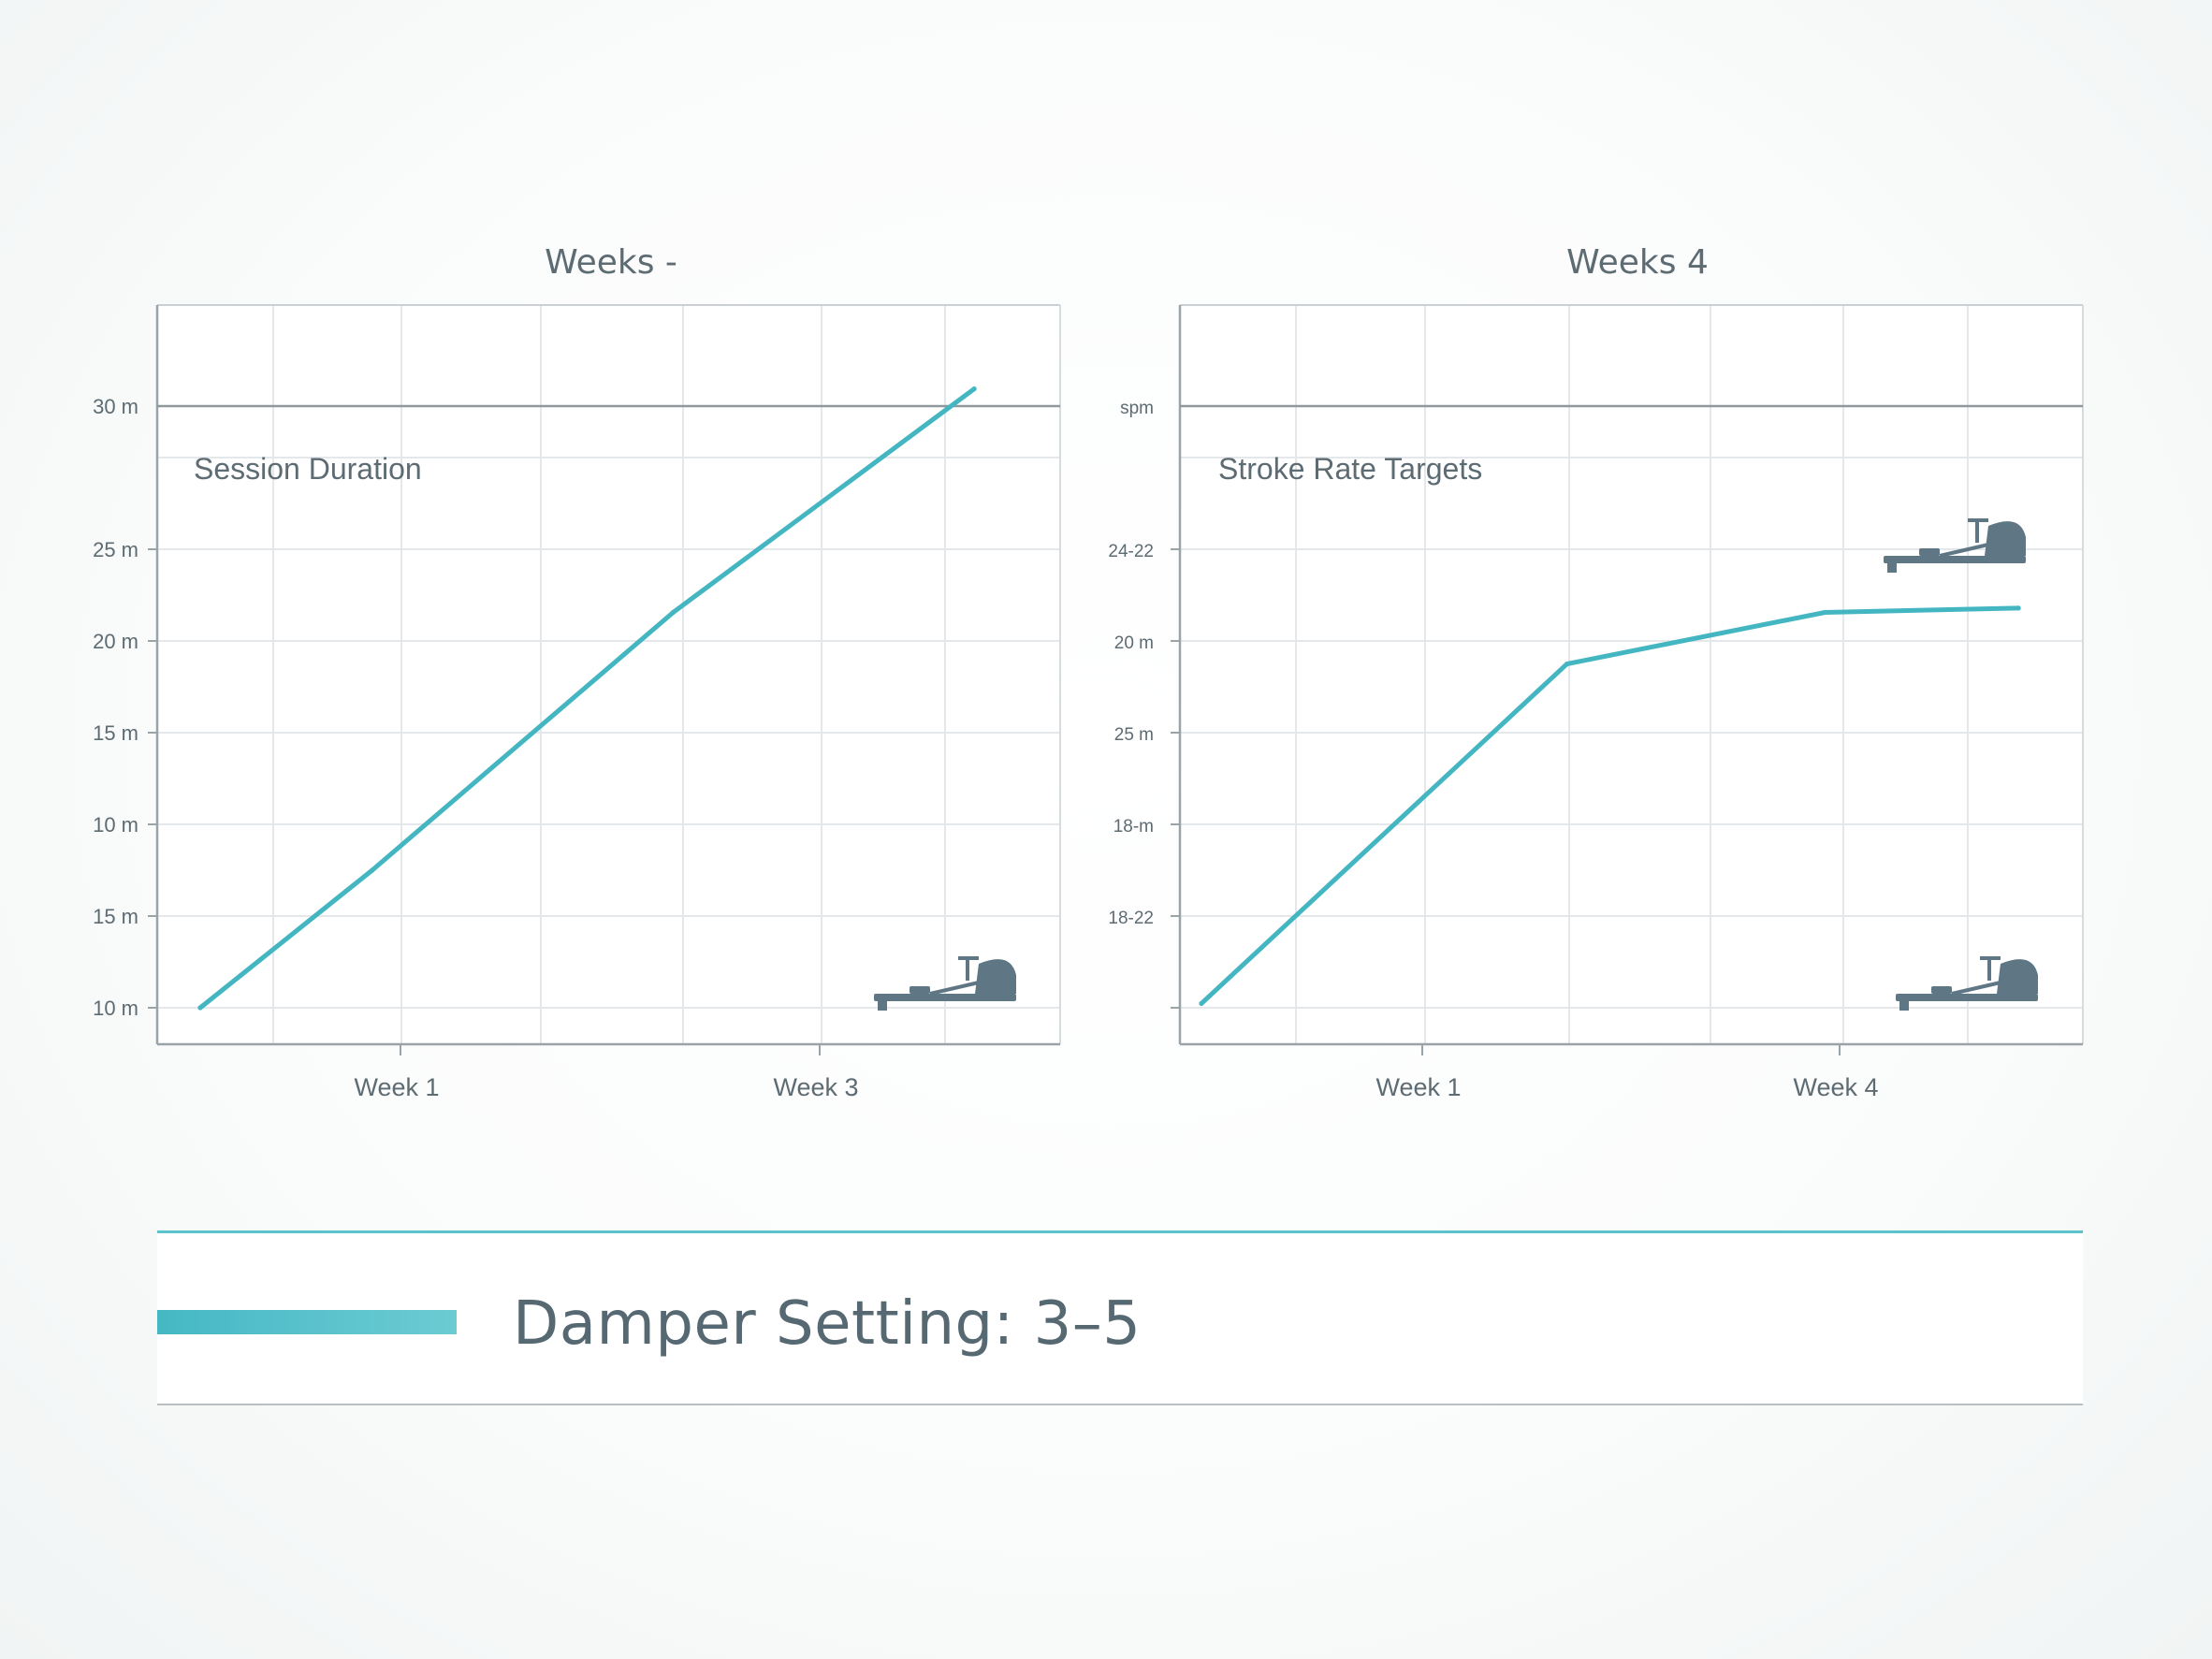 This screenshot has width=2212, height=1659. What do you see at coordinates (1133, 827) in the screenshot?
I see `y-tick-label: 18-m` at bounding box center [1133, 827].